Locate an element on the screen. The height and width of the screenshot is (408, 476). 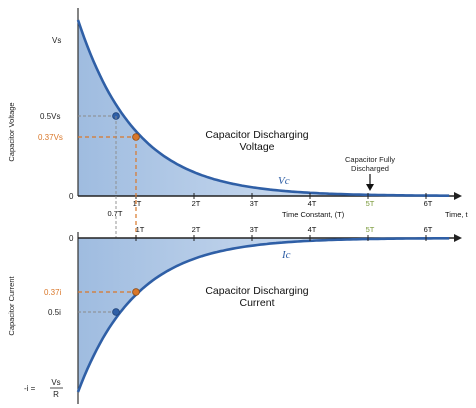
vs-label: Vs is located at coordinates (56, 40).